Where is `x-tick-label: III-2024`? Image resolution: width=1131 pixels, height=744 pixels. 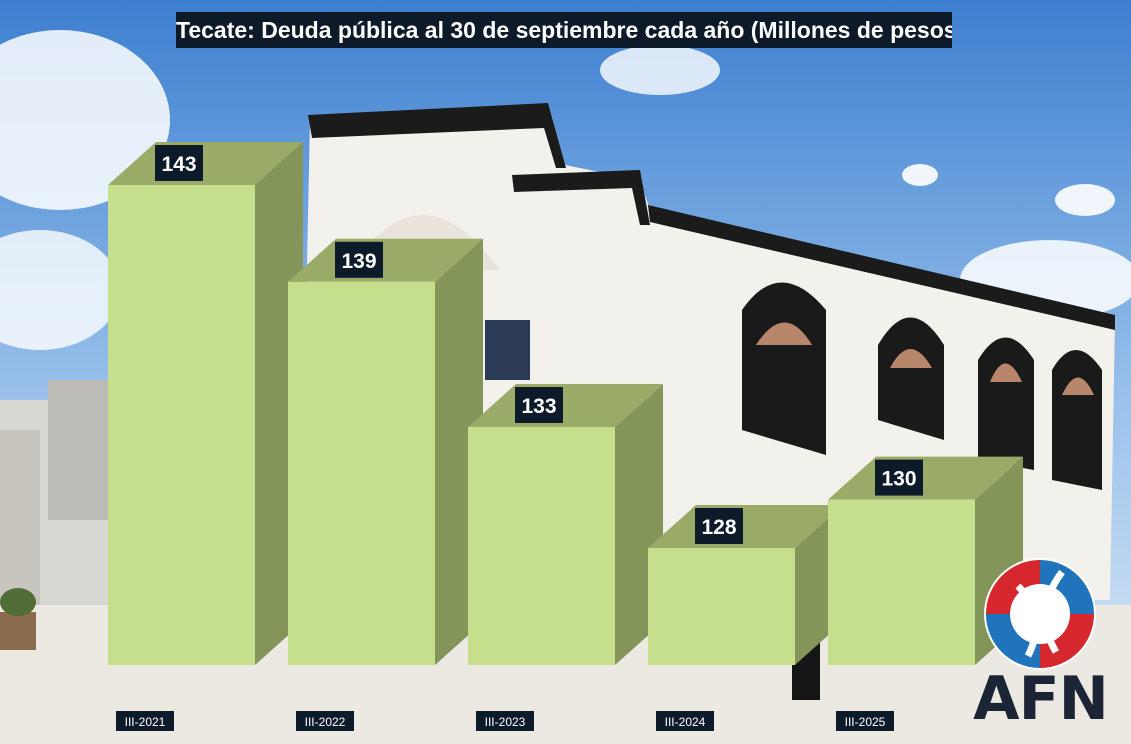
x-tick-label: III-2024 is located at coordinates (685, 721).